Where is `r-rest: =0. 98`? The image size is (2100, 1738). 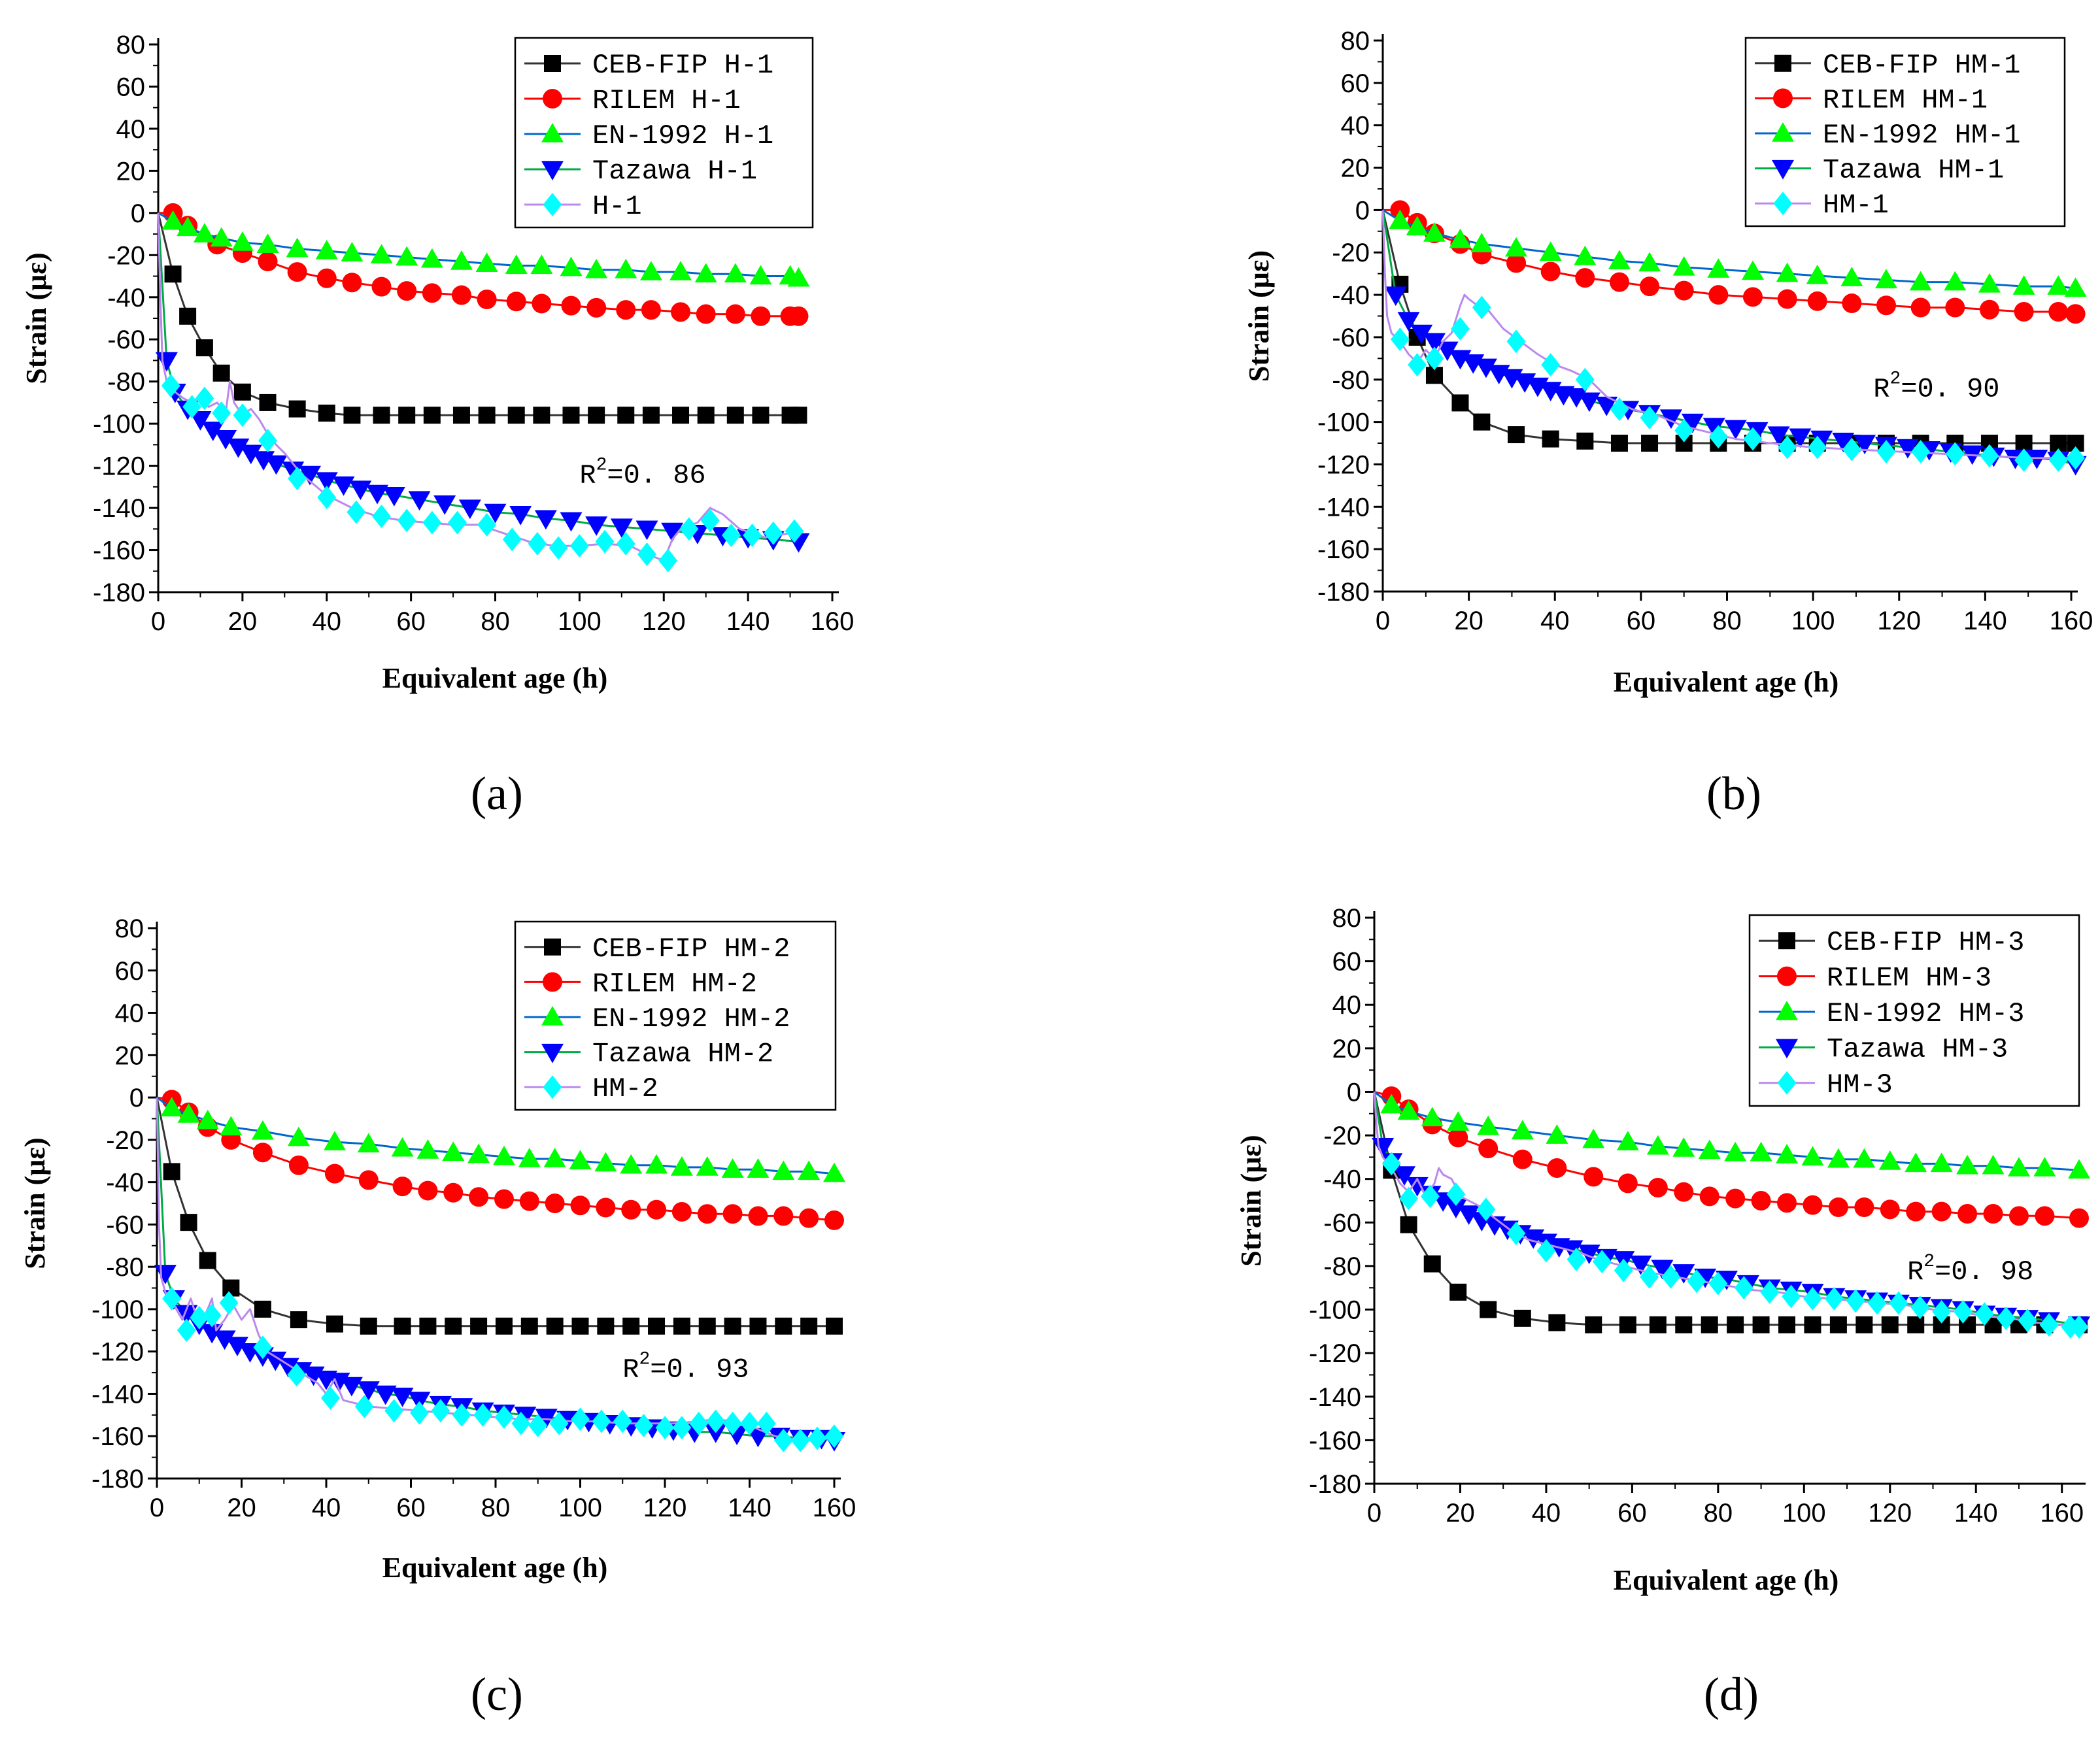 r-rest: =0. 98 is located at coordinates (1984, 1272).